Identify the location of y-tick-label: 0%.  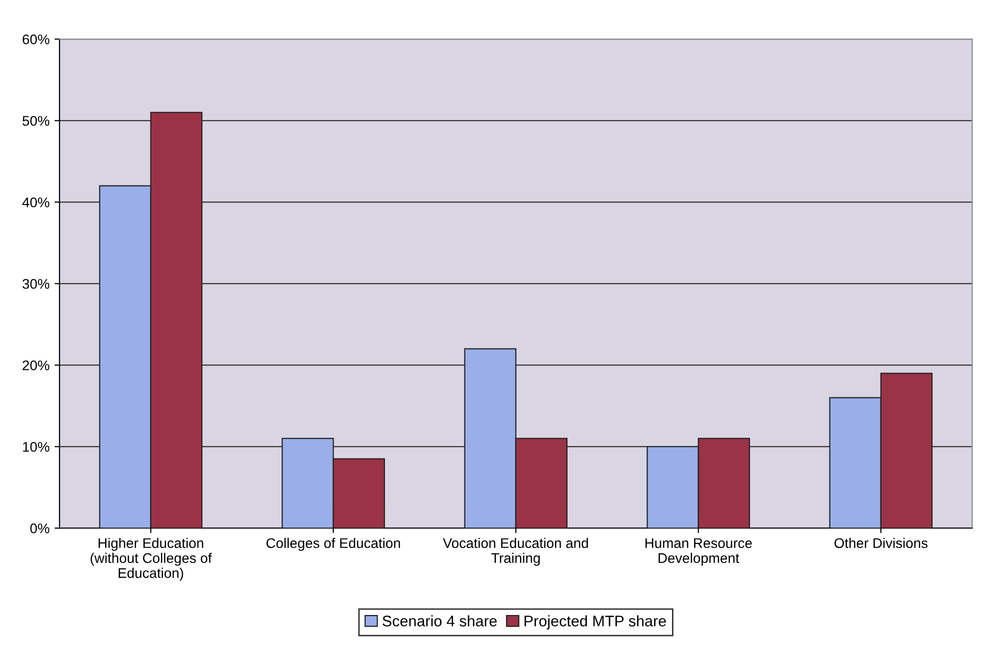
(40, 528).